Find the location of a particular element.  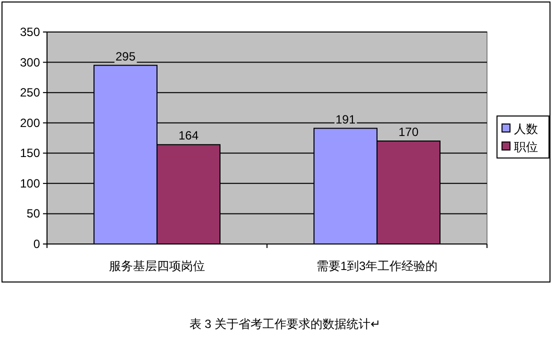

data-label: 295 is located at coordinates (125, 56).